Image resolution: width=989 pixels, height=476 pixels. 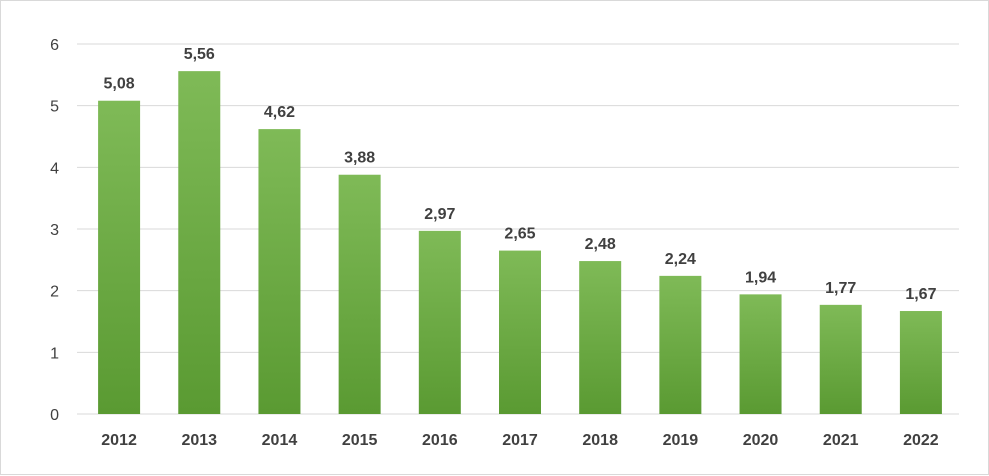 I want to click on x-tick-label-2021: 2021, so click(x=841, y=440).